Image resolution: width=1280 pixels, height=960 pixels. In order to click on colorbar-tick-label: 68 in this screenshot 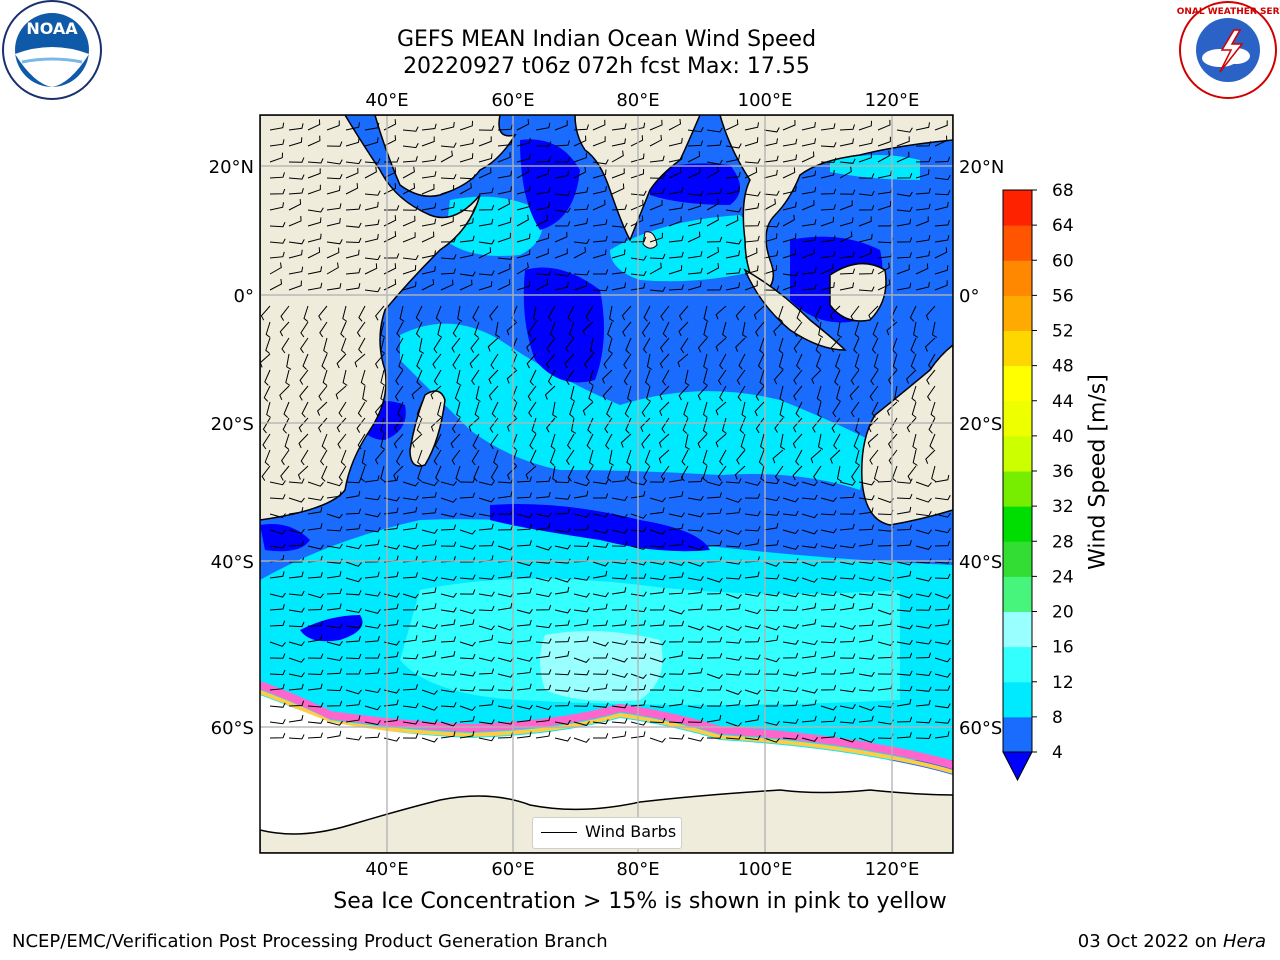, I will do `click(1063, 191)`.